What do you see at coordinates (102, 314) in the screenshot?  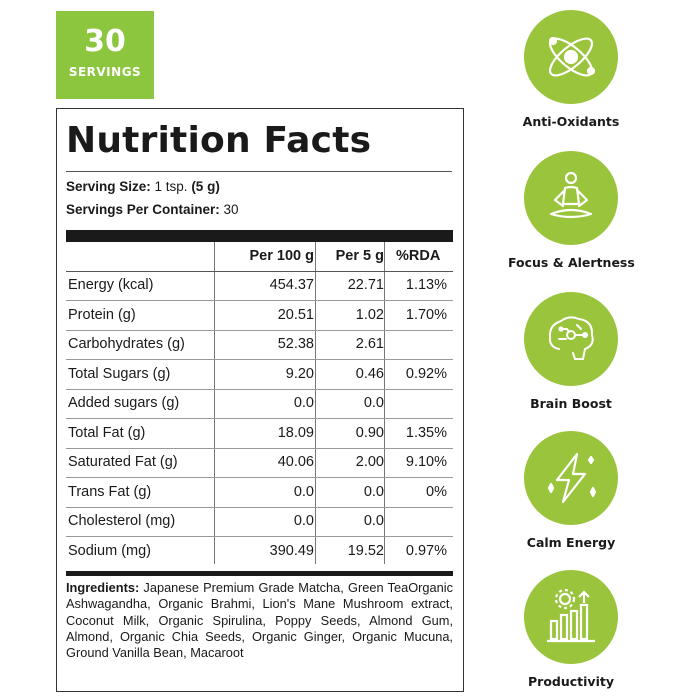 I see `nutrient-name: Protein (g)` at bounding box center [102, 314].